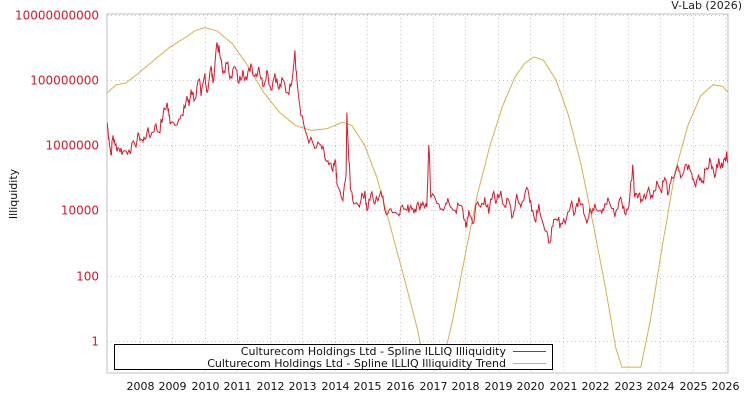 The height and width of the screenshot is (400, 750). Describe the element at coordinates (726, 386) in the screenshot. I see `x-tick-label: 2026` at that location.